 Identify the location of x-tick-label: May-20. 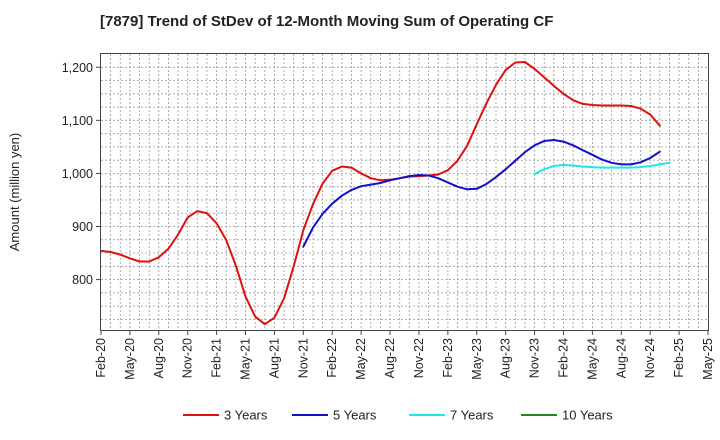
(130, 359).